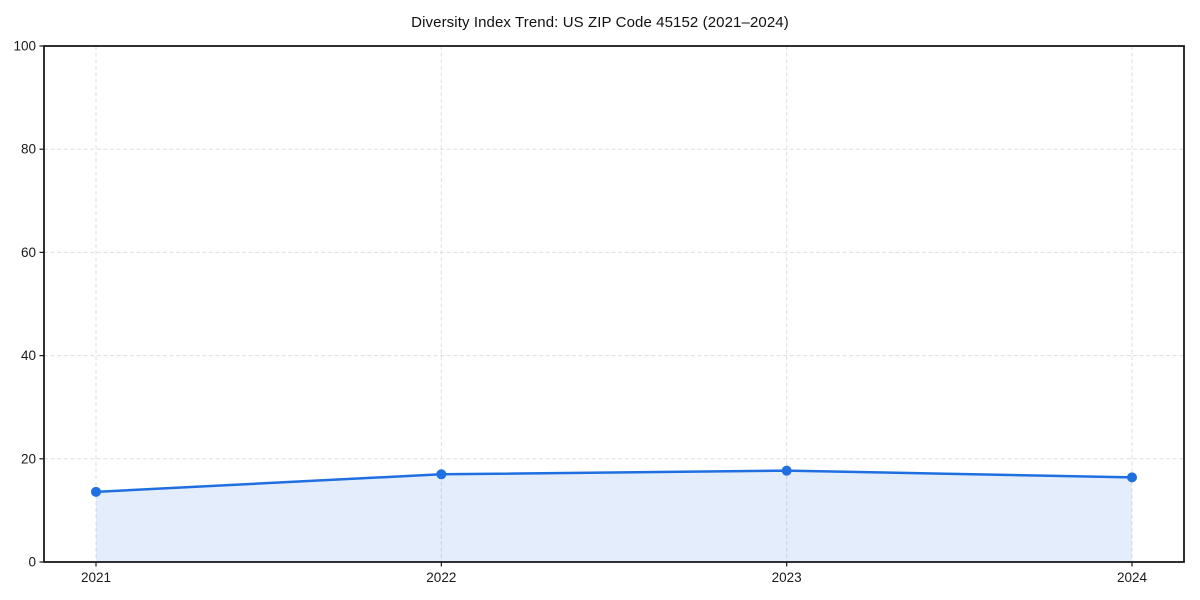 This screenshot has width=1200, height=600. Describe the element at coordinates (96, 577) in the screenshot. I see `x-tick-label: 2021` at that location.